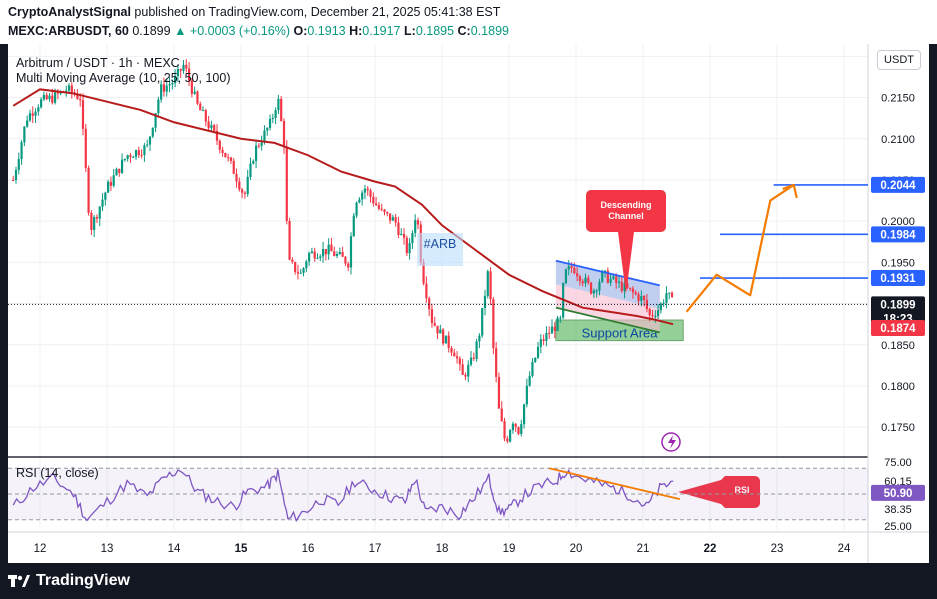 The image size is (937, 599). I want to click on rsi-legend: RSI (14, close), so click(57, 473).